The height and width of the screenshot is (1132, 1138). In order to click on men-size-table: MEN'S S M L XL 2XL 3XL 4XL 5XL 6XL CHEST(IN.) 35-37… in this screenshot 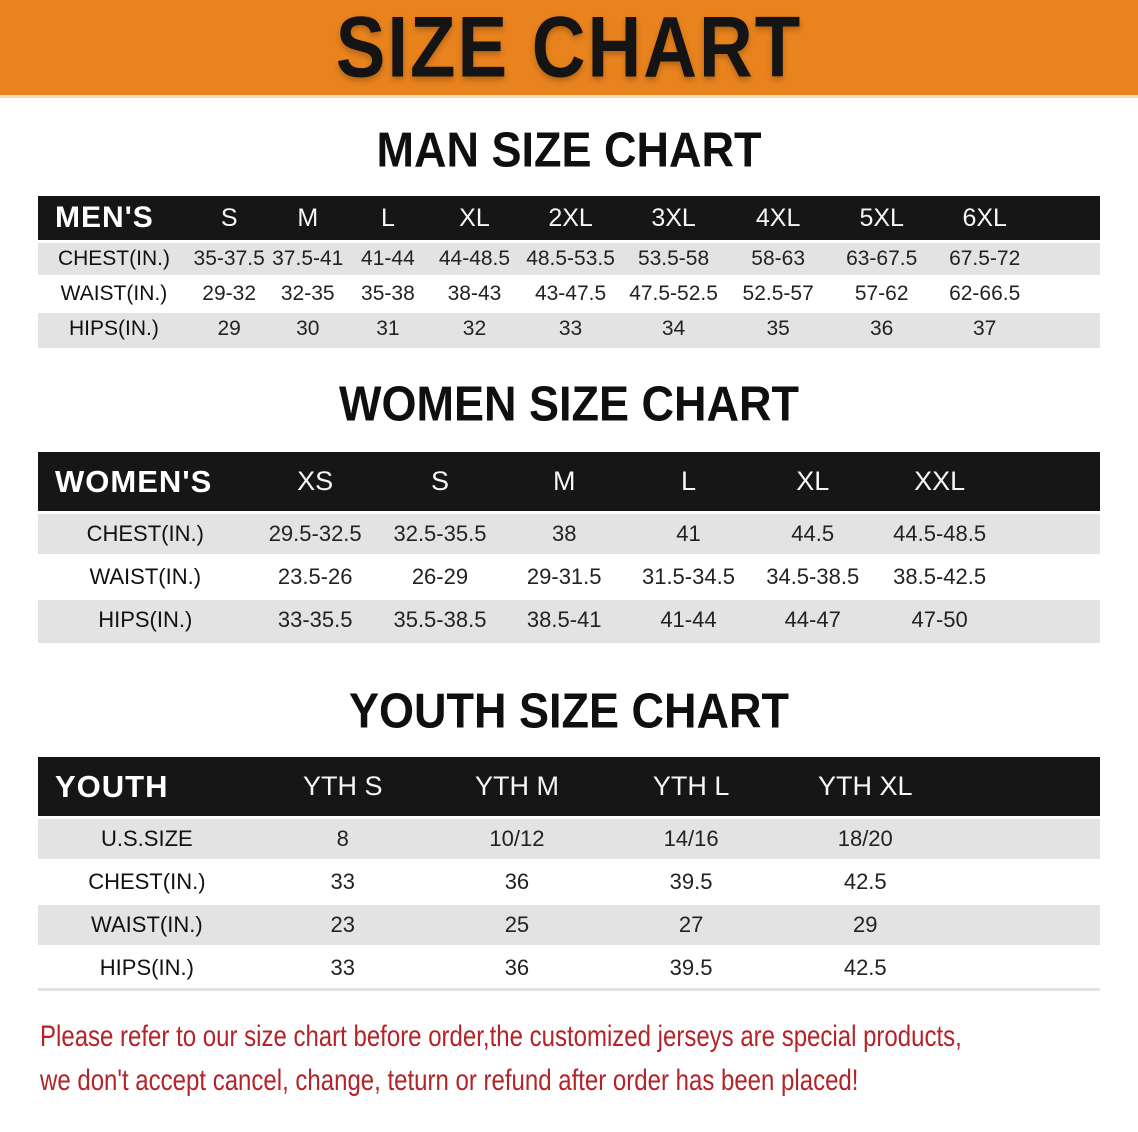, I will do `click(569, 272)`.